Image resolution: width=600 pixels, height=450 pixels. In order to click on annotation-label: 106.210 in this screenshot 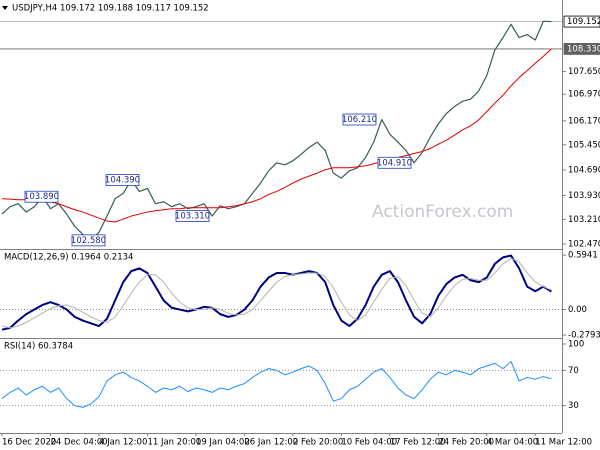, I will do `click(359, 120)`.